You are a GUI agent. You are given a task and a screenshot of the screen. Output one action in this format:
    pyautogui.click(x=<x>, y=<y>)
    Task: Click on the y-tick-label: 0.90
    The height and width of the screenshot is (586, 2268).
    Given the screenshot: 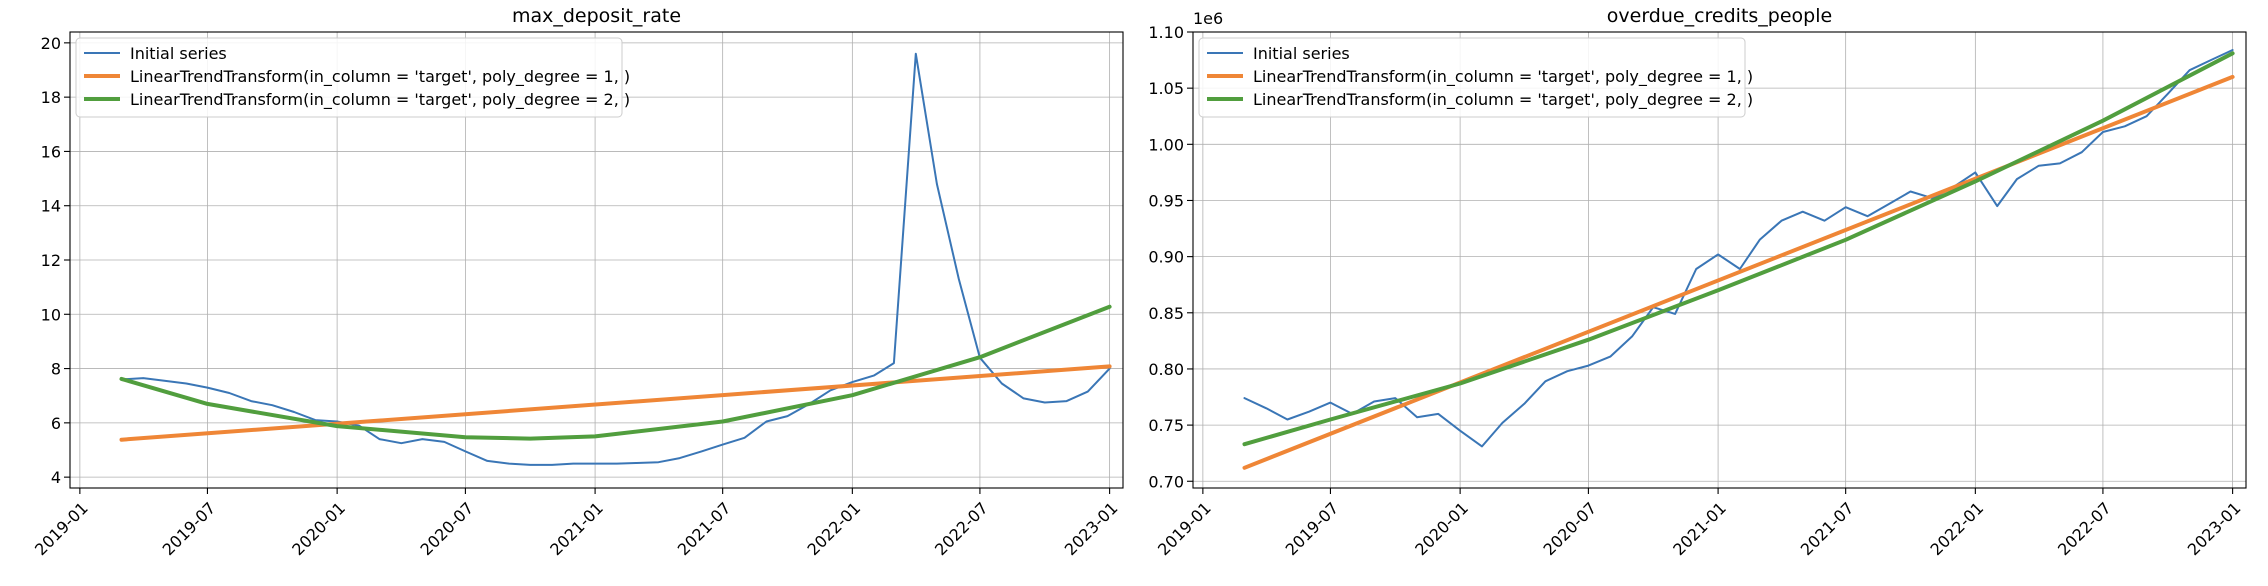 What is the action you would take?
    pyautogui.click(x=1166, y=257)
    